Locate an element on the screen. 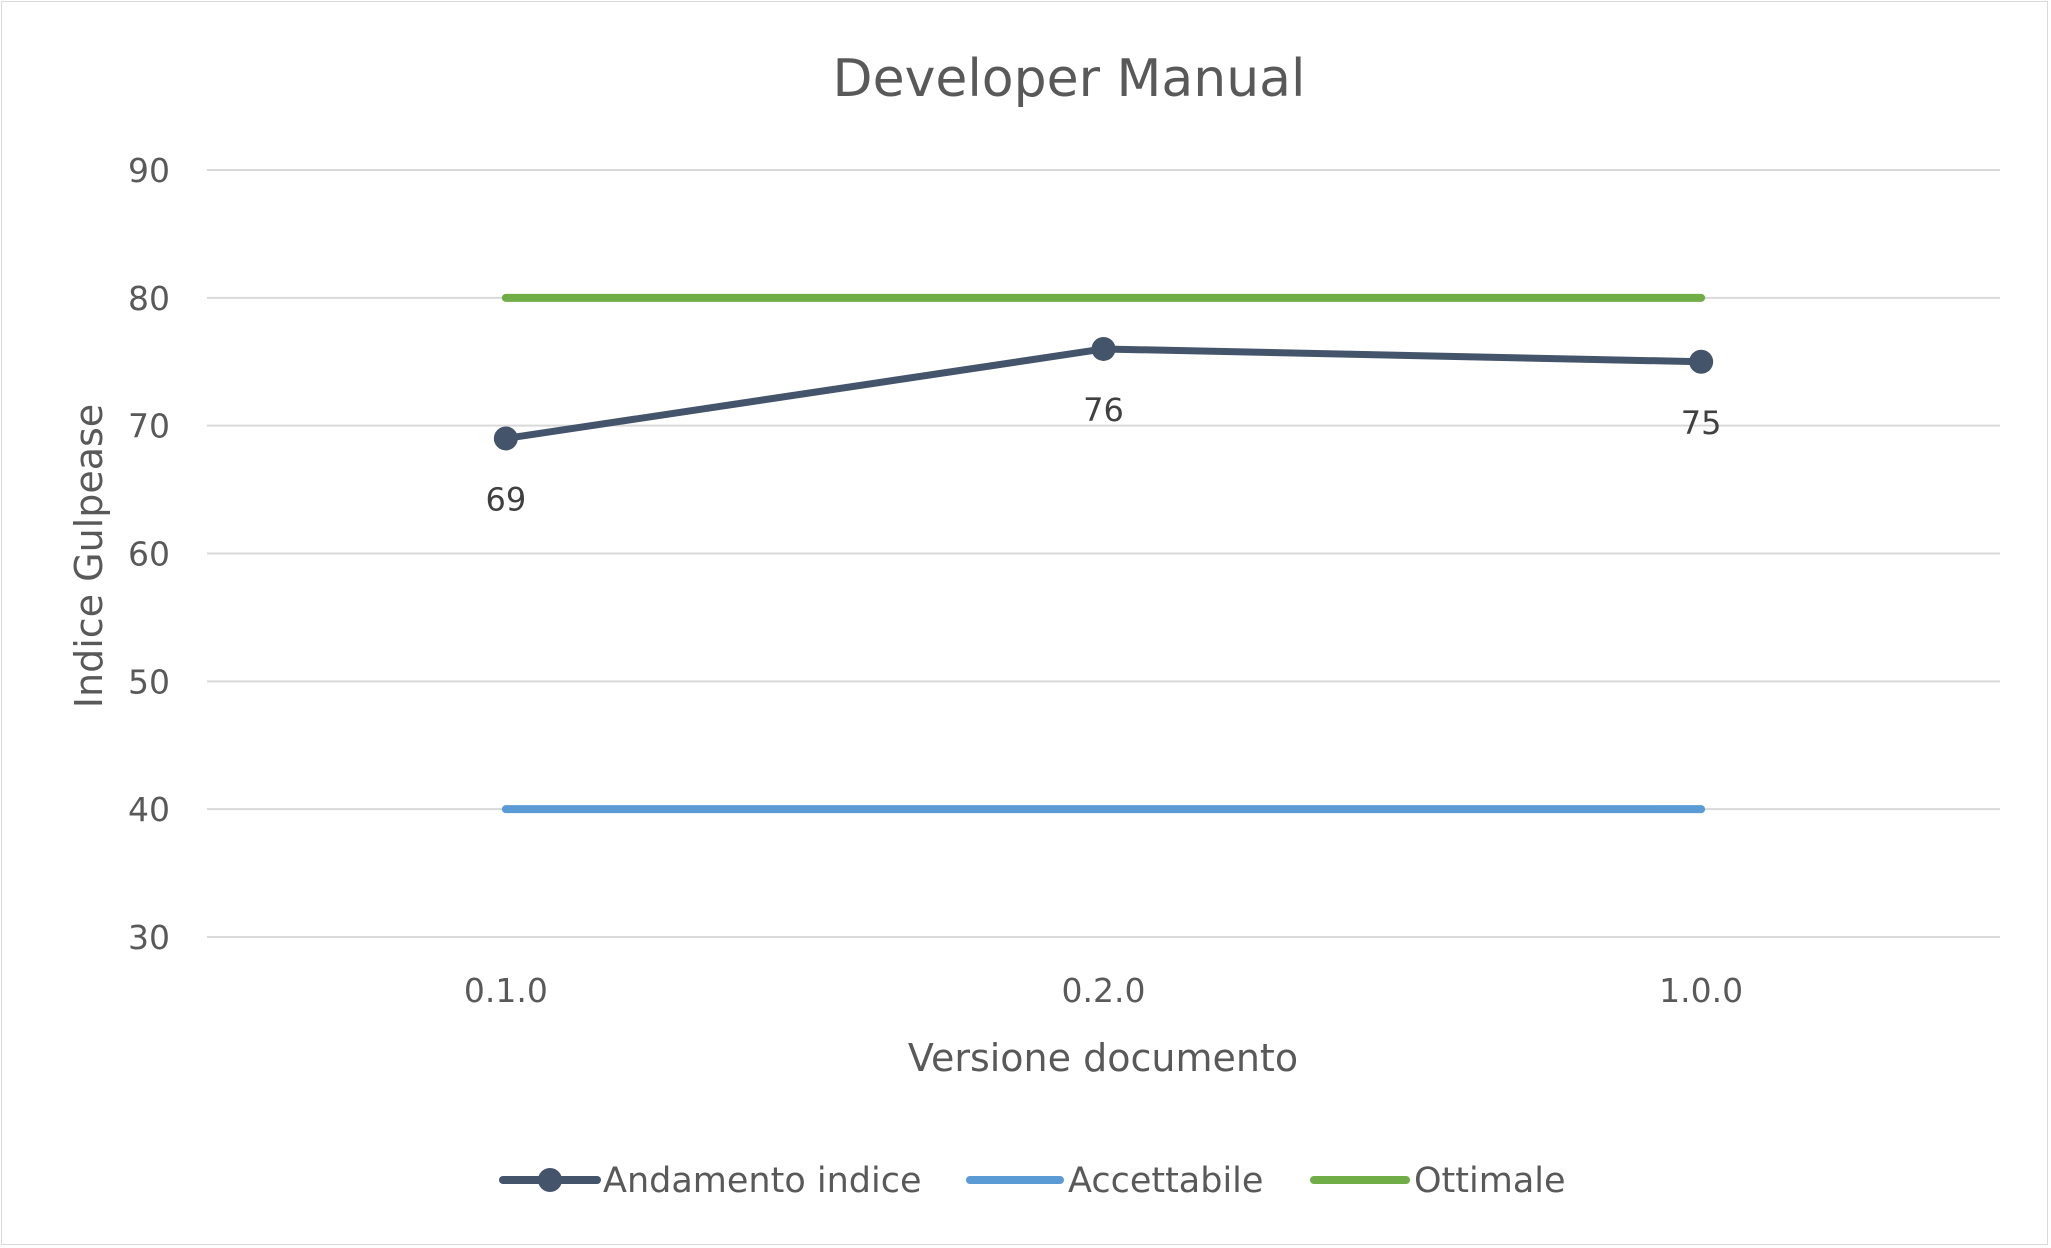 Image resolution: width=2051 pixels, height=1248 pixels. data-label: 69 is located at coordinates (505, 499).